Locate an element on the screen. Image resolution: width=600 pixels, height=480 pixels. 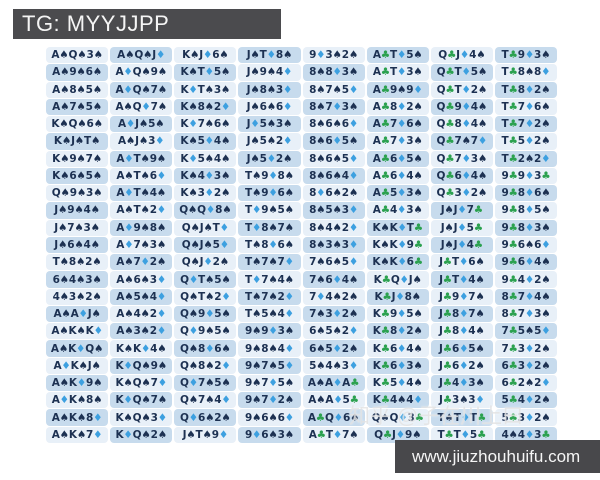
hand-cell: 5 ♣ 4 ♦ 2 ♠ is located at coordinates (525, 400).